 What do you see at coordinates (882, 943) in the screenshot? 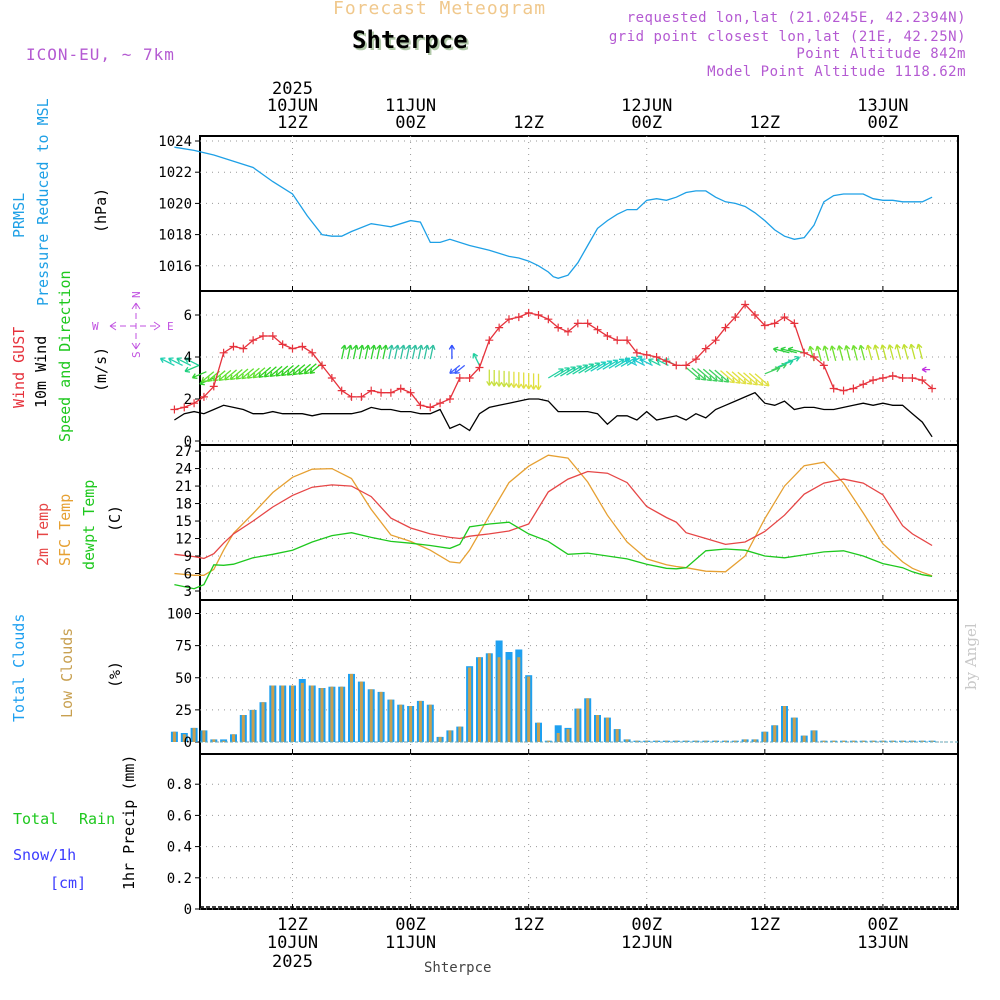
I see `bottom-date-label: 13JUN` at bounding box center [882, 943].